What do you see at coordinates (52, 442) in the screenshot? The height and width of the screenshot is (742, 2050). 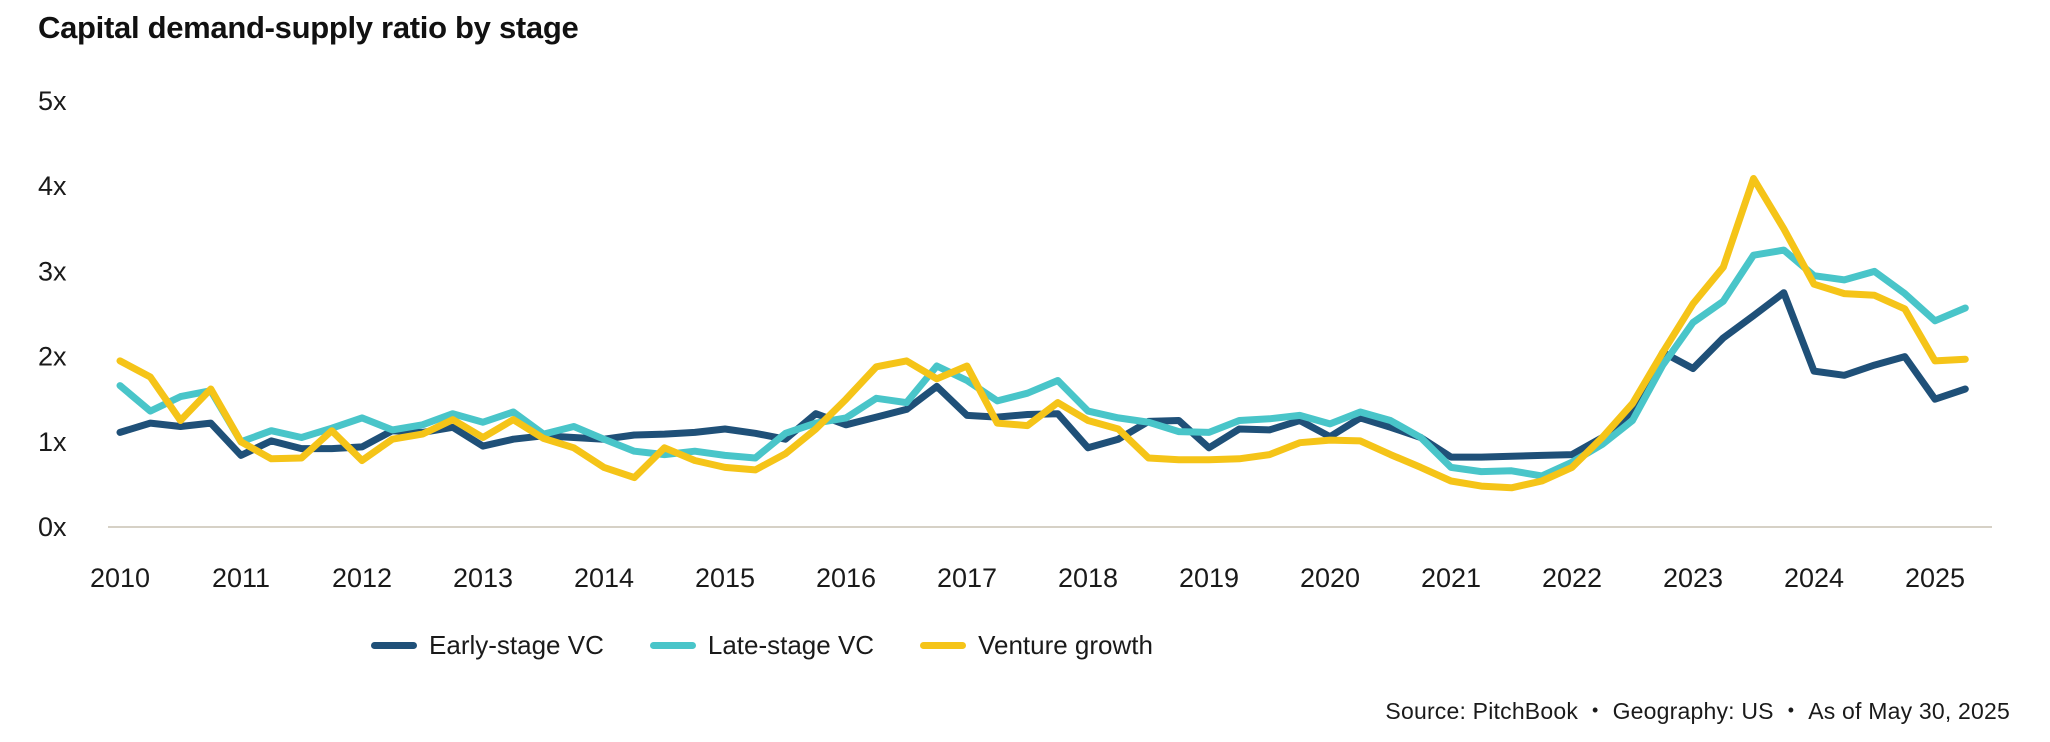 I see `y-axis-tick-label: 1x` at bounding box center [52, 442].